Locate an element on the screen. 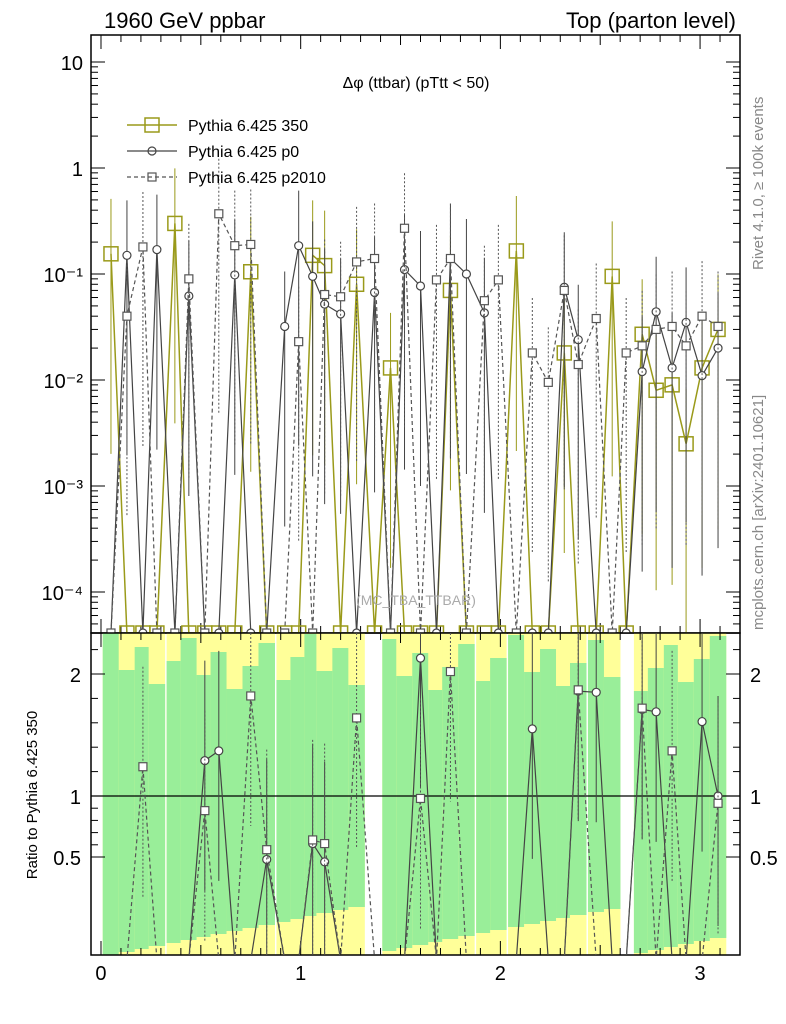  plot-title: Δφ (ttbar) (pTtt < 50) is located at coordinates (416, 83).